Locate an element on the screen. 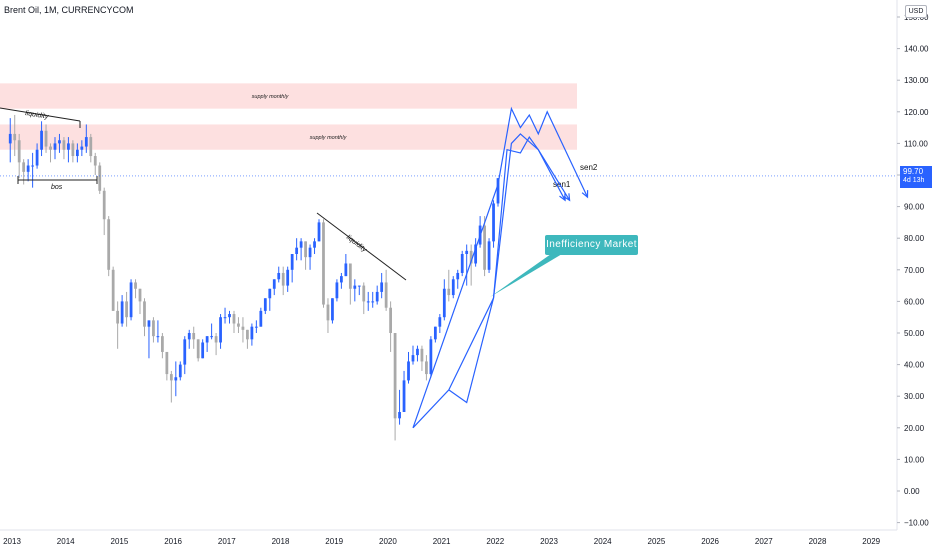  callout-label: Inefficiency Market is located at coordinates (591, 244).